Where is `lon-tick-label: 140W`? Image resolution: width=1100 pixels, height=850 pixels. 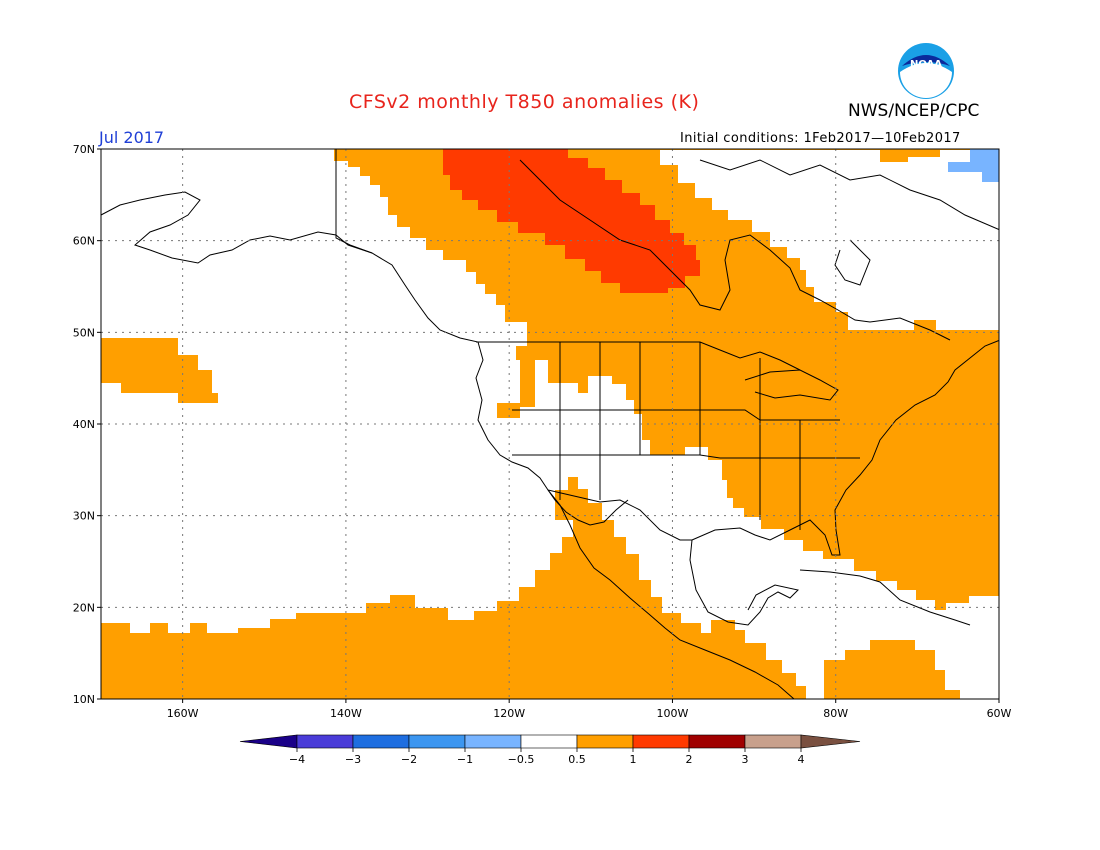 lon-tick-label: 140W is located at coordinates (346, 713).